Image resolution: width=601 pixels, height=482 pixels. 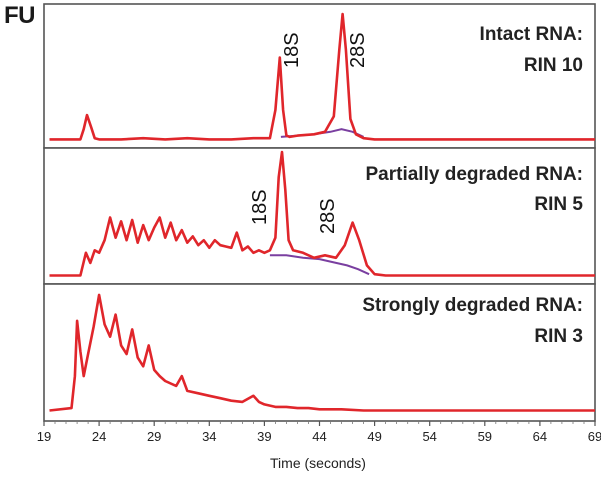 What do you see at coordinates (485, 436) in the screenshot?
I see `x-tick-label: 59` at bounding box center [485, 436].